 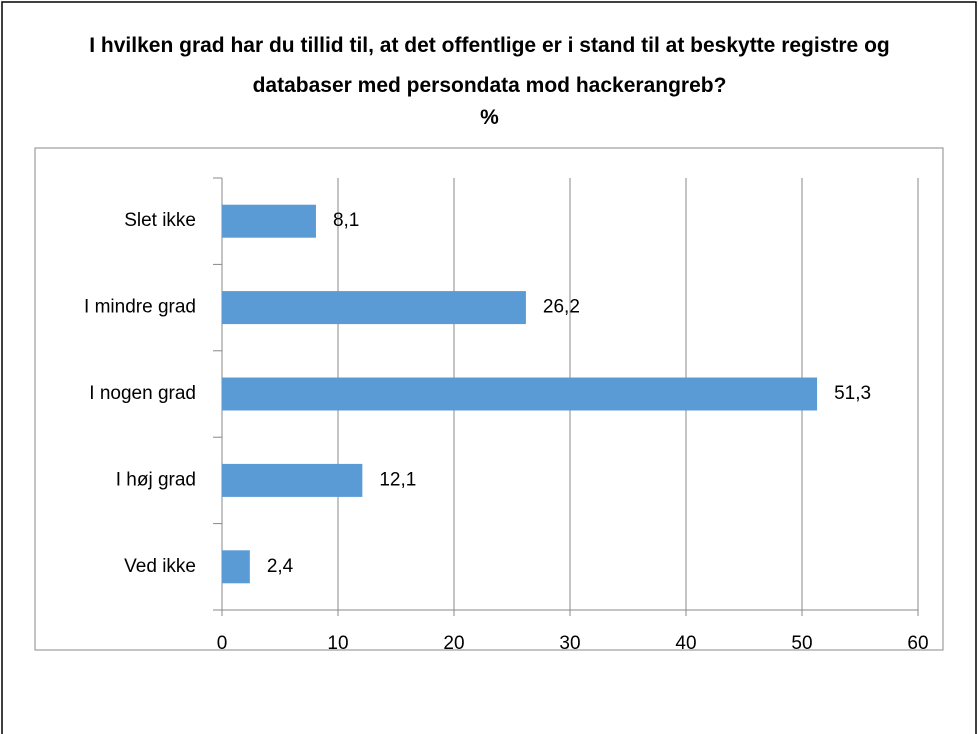 What do you see at coordinates (140, 307) in the screenshot?
I see `y-tick-label: I mindre grad` at bounding box center [140, 307].